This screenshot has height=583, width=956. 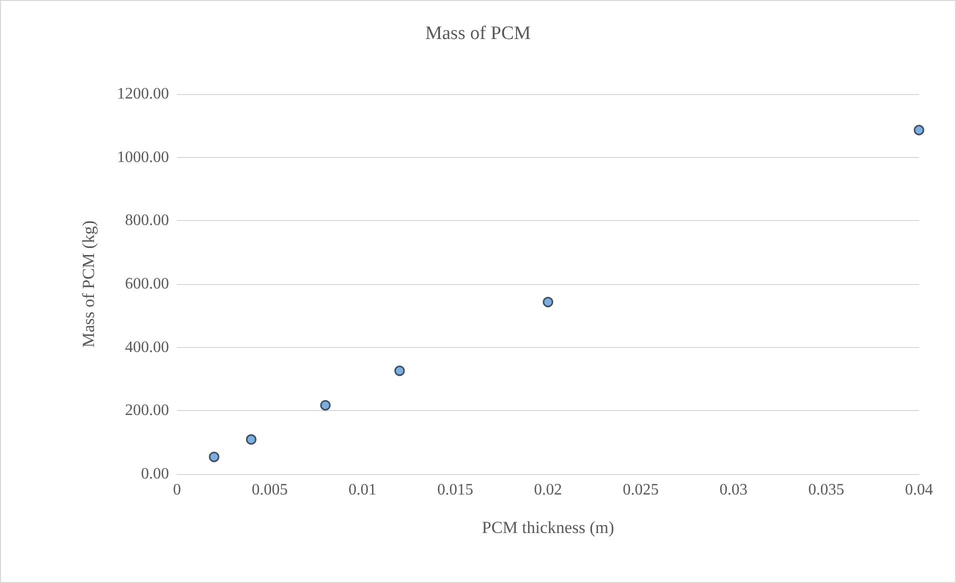 I want to click on y-tick-label: 1000.00, so click(x=143, y=157).